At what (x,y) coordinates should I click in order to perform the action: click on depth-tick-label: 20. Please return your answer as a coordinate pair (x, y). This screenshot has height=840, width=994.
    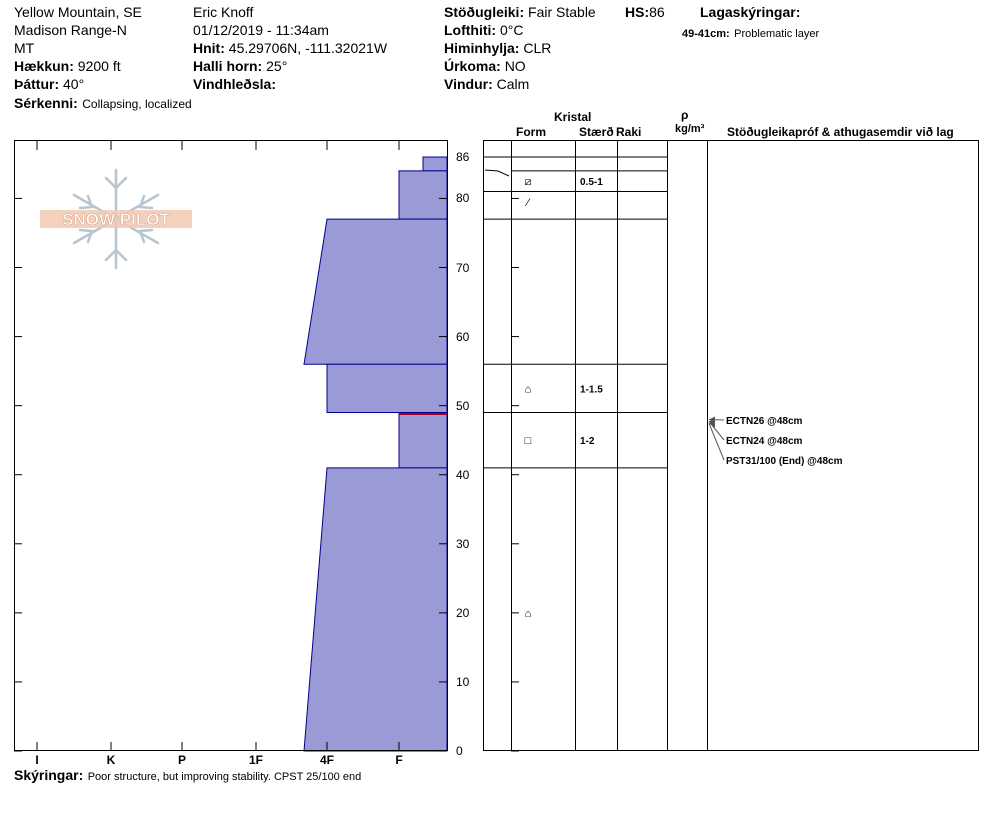
    Looking at the image, I should click on (463, 612).